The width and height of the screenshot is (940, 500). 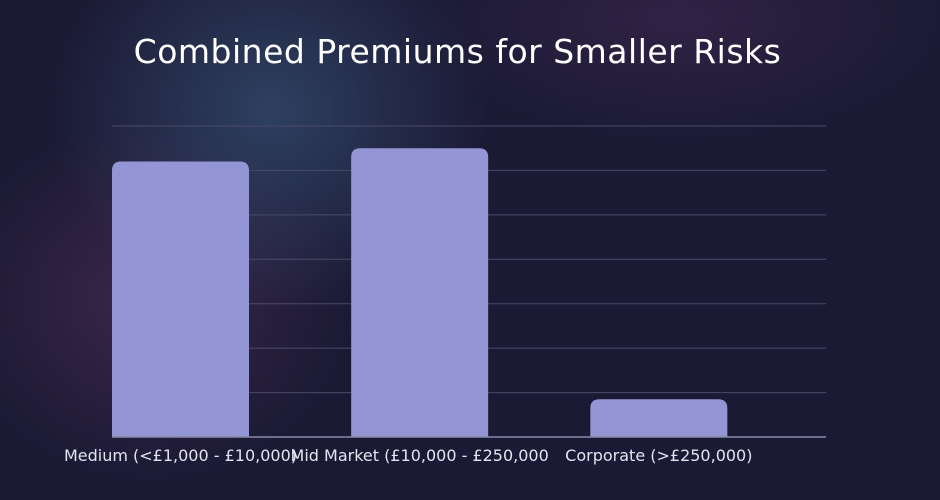 I want to click on x-tick-label: Mid Market (£10,000 - £250,000, so click(x=420, y=455).